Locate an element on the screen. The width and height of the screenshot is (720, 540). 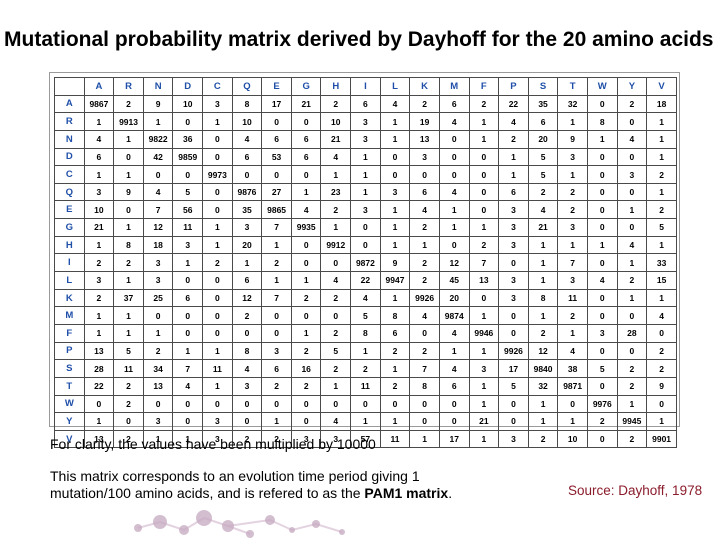
column-header-T: T is located at coordinates (572, 86).